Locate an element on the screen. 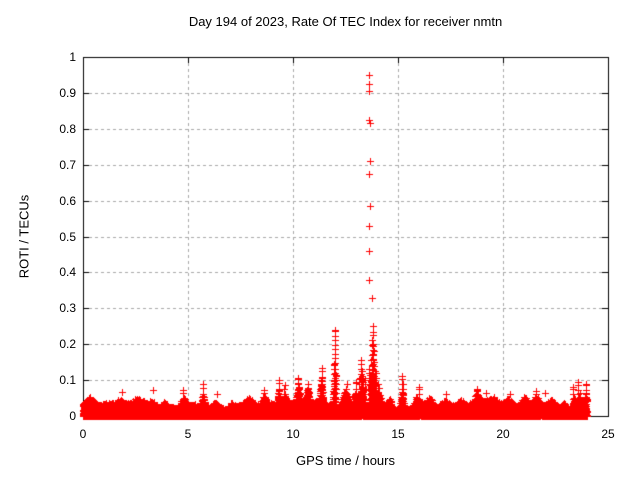 The image size is (640, 480). y-tick-label: 0.8 is located at coordinates (67, 129).